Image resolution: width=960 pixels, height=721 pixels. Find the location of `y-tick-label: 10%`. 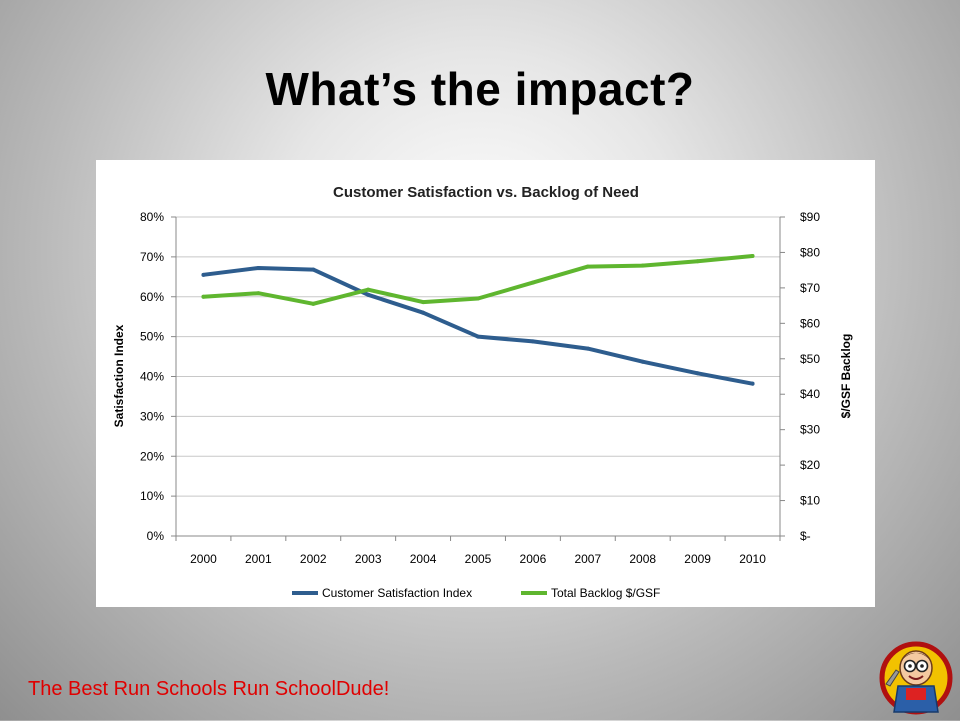

y-tick-label: 10% is located at coordinates (152, 496).